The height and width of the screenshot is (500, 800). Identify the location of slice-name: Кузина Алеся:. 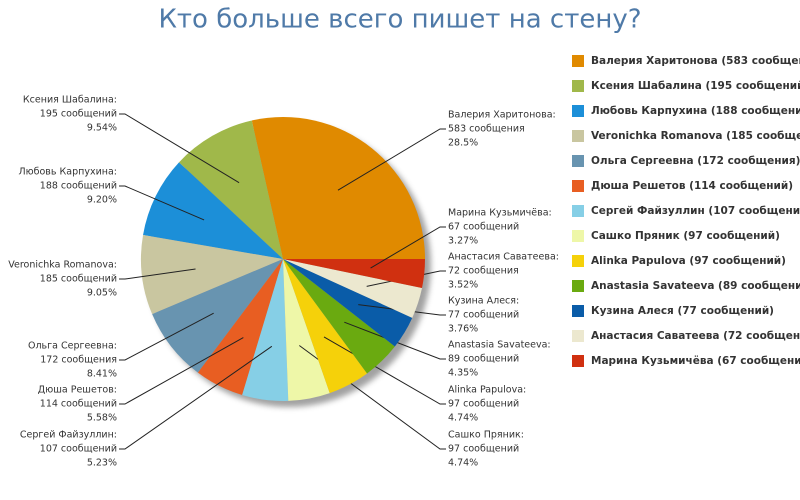
(483, 301).